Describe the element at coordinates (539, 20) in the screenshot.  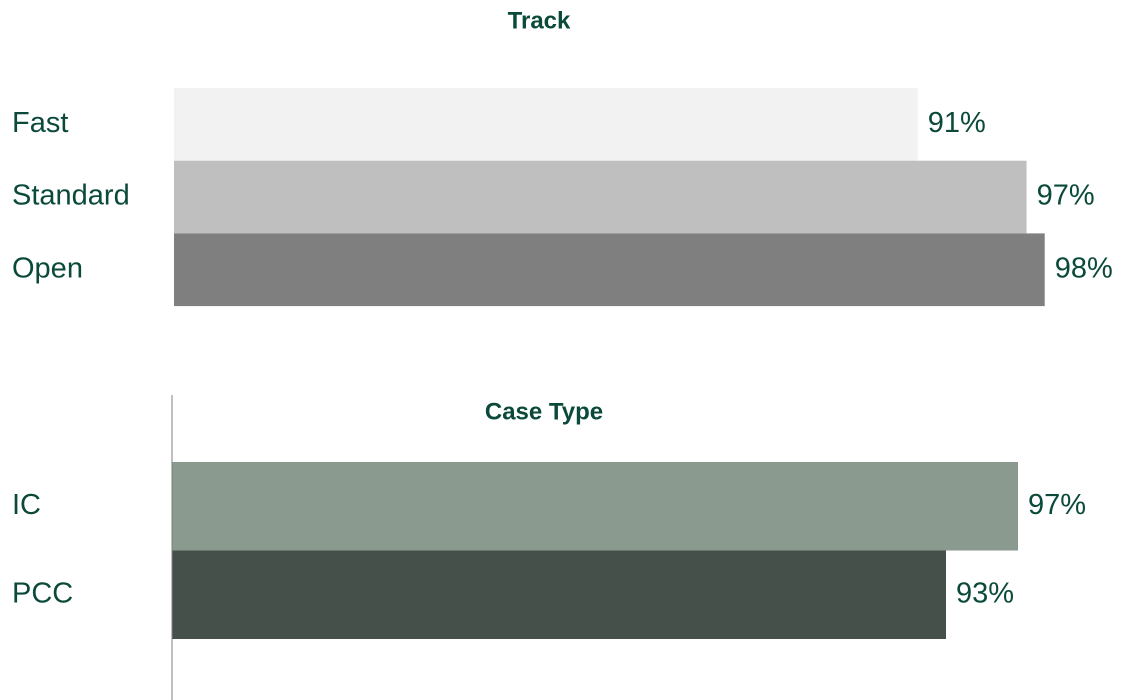
I see `chart-title: Track` at that location.